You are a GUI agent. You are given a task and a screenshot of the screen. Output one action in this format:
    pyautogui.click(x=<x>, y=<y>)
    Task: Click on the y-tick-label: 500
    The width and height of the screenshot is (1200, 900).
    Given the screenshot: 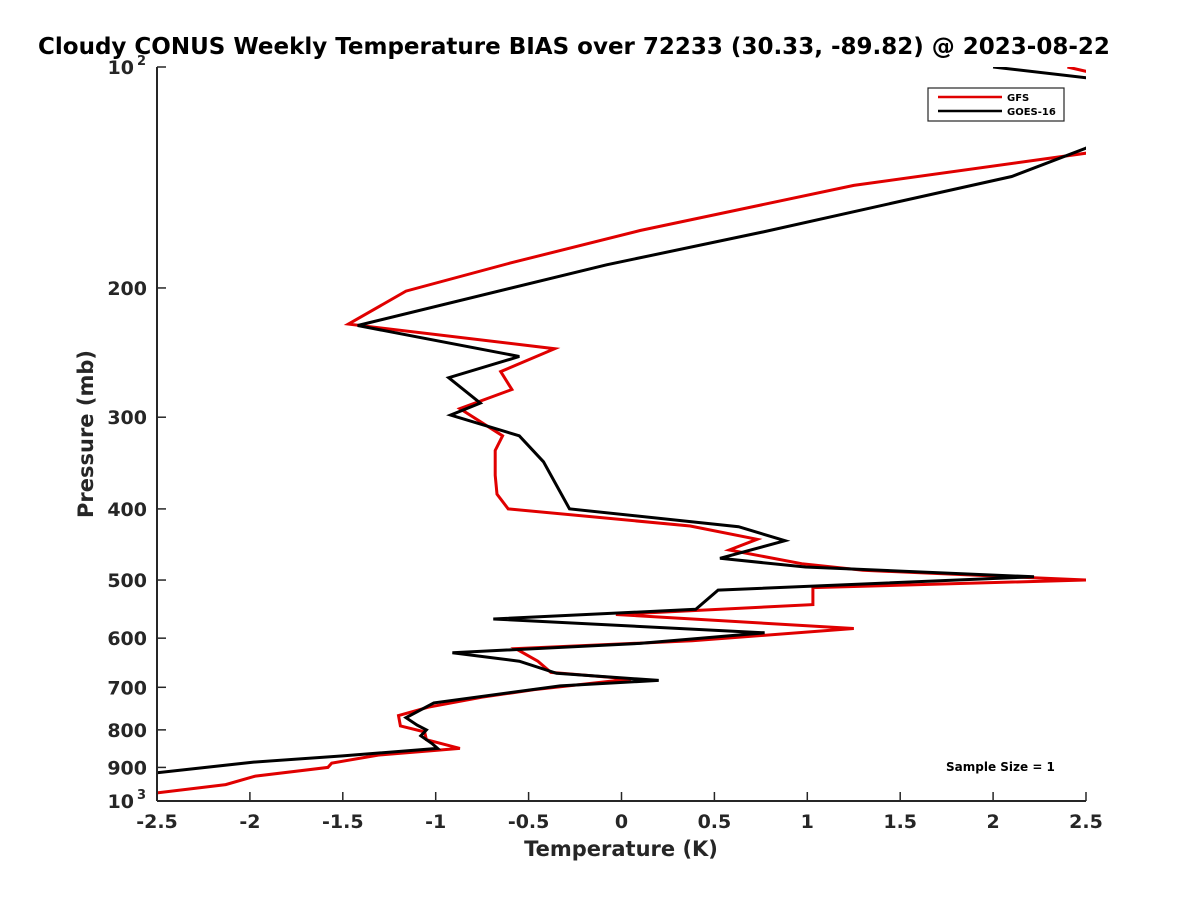 What is the action you would take?
    pyautogui.click(x=127, y=581)
    